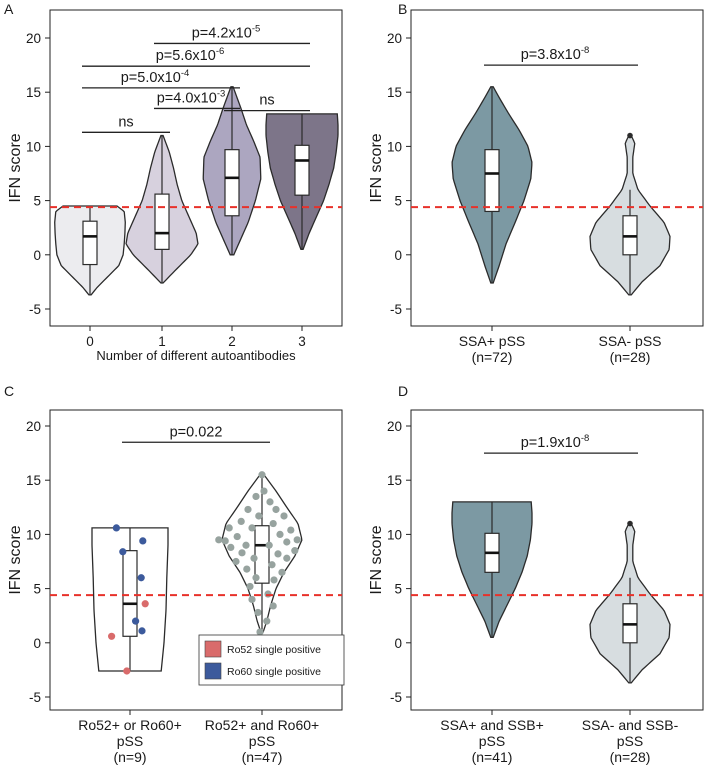 This screenshot has width=709, height=775. Describe the element at coordinates (274, 672) in the screenshot. I see `legend-label: Ro60 single positive` at that location.